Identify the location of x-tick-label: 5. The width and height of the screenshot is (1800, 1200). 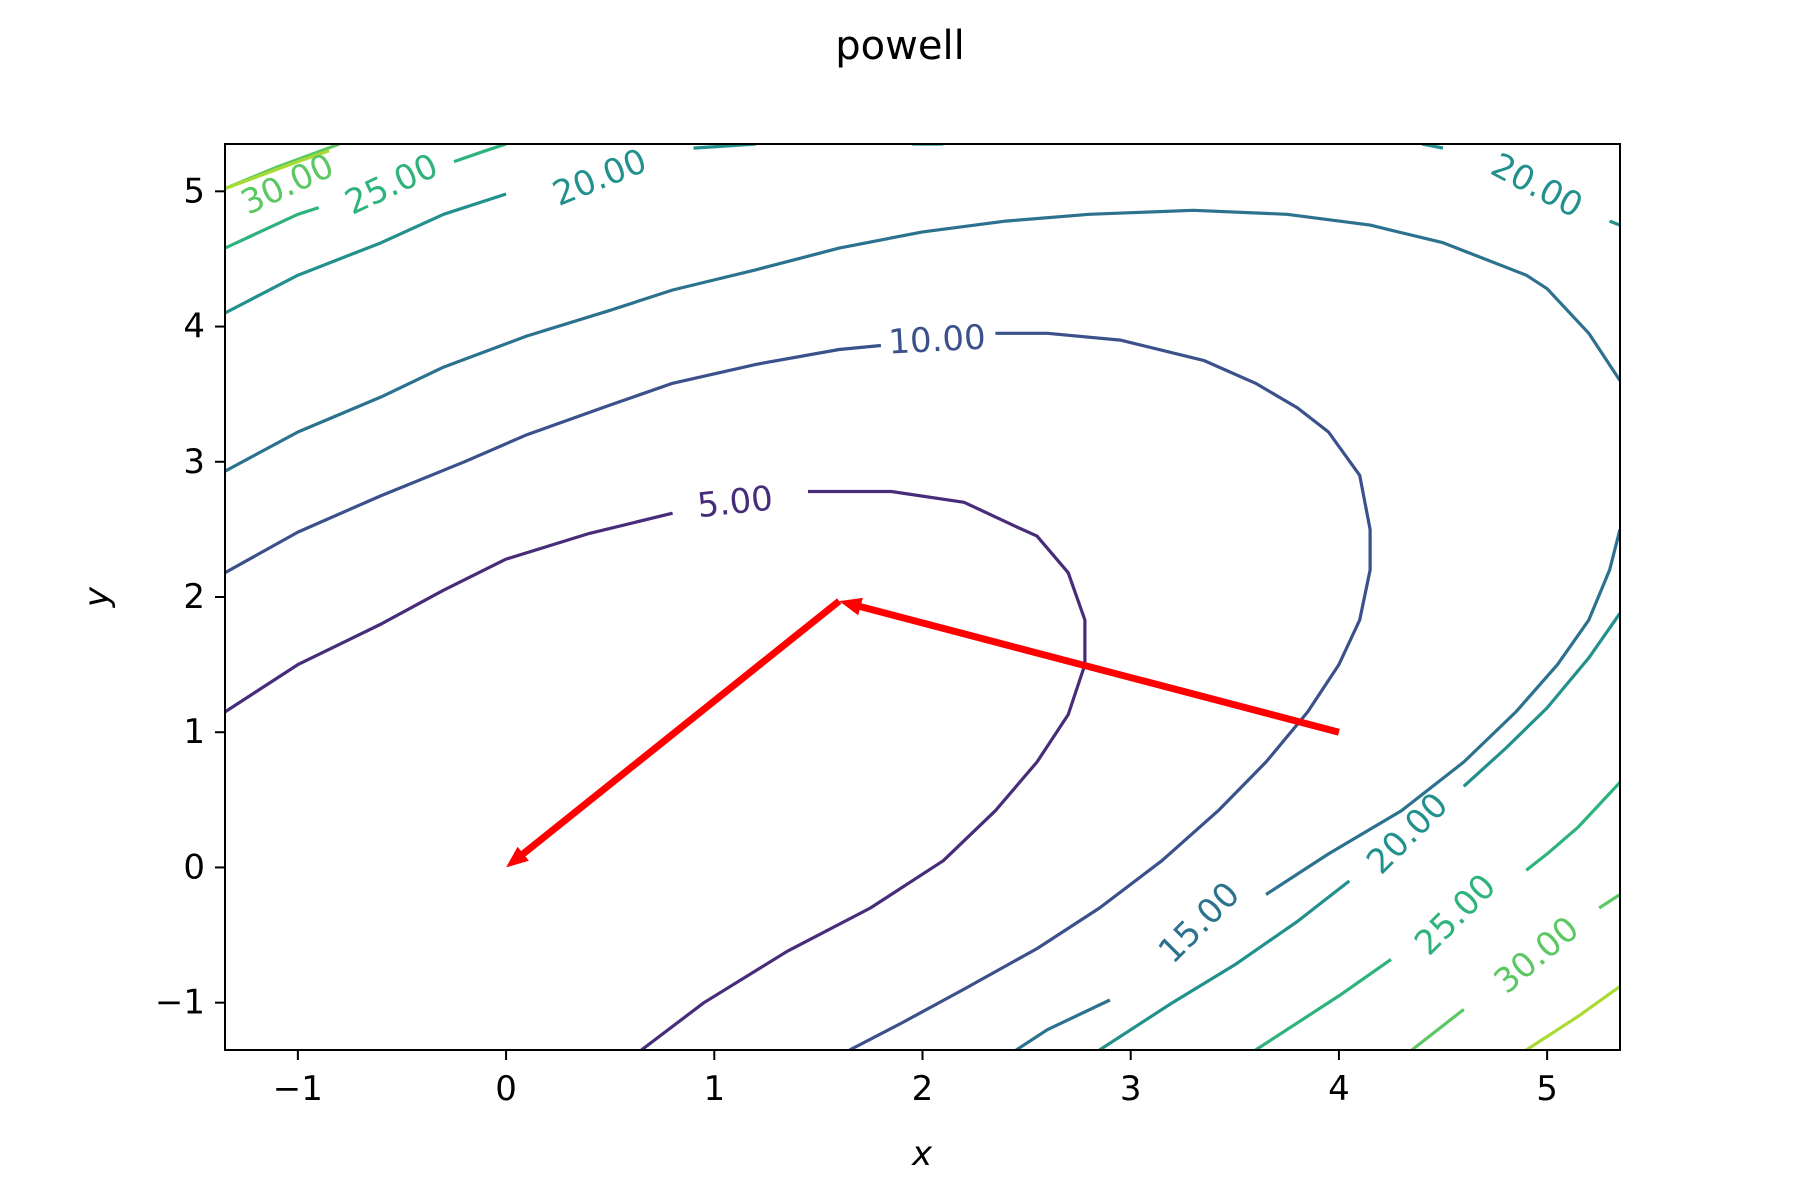
(1547, 1089).